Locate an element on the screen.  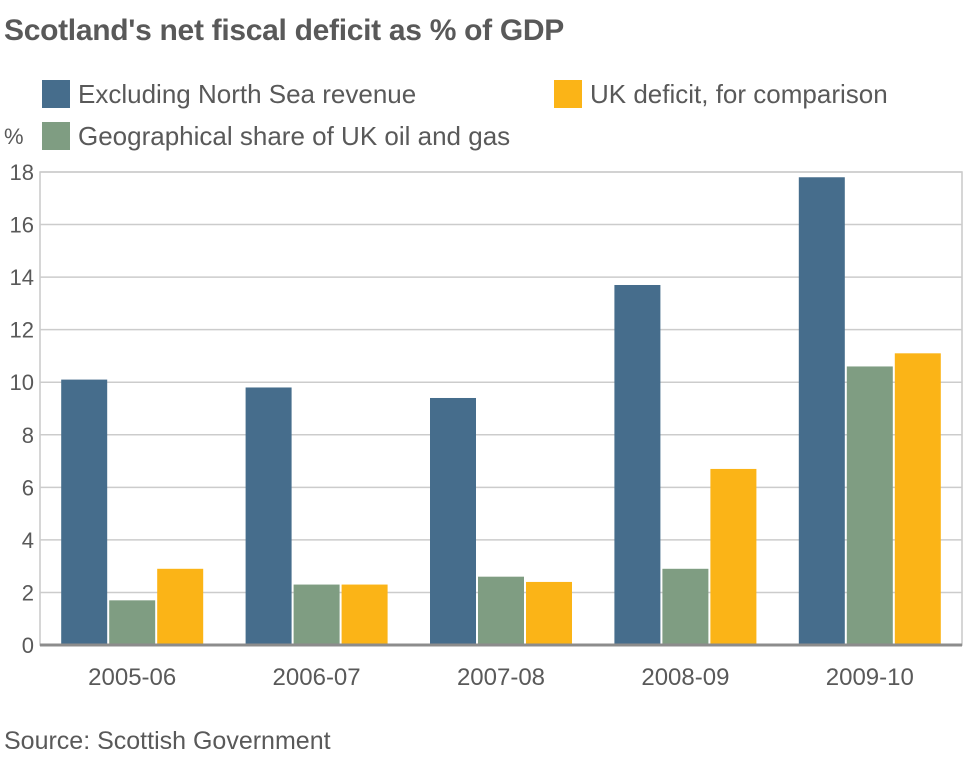
y-tick-label: 6 is located at coordinates (28, 487).